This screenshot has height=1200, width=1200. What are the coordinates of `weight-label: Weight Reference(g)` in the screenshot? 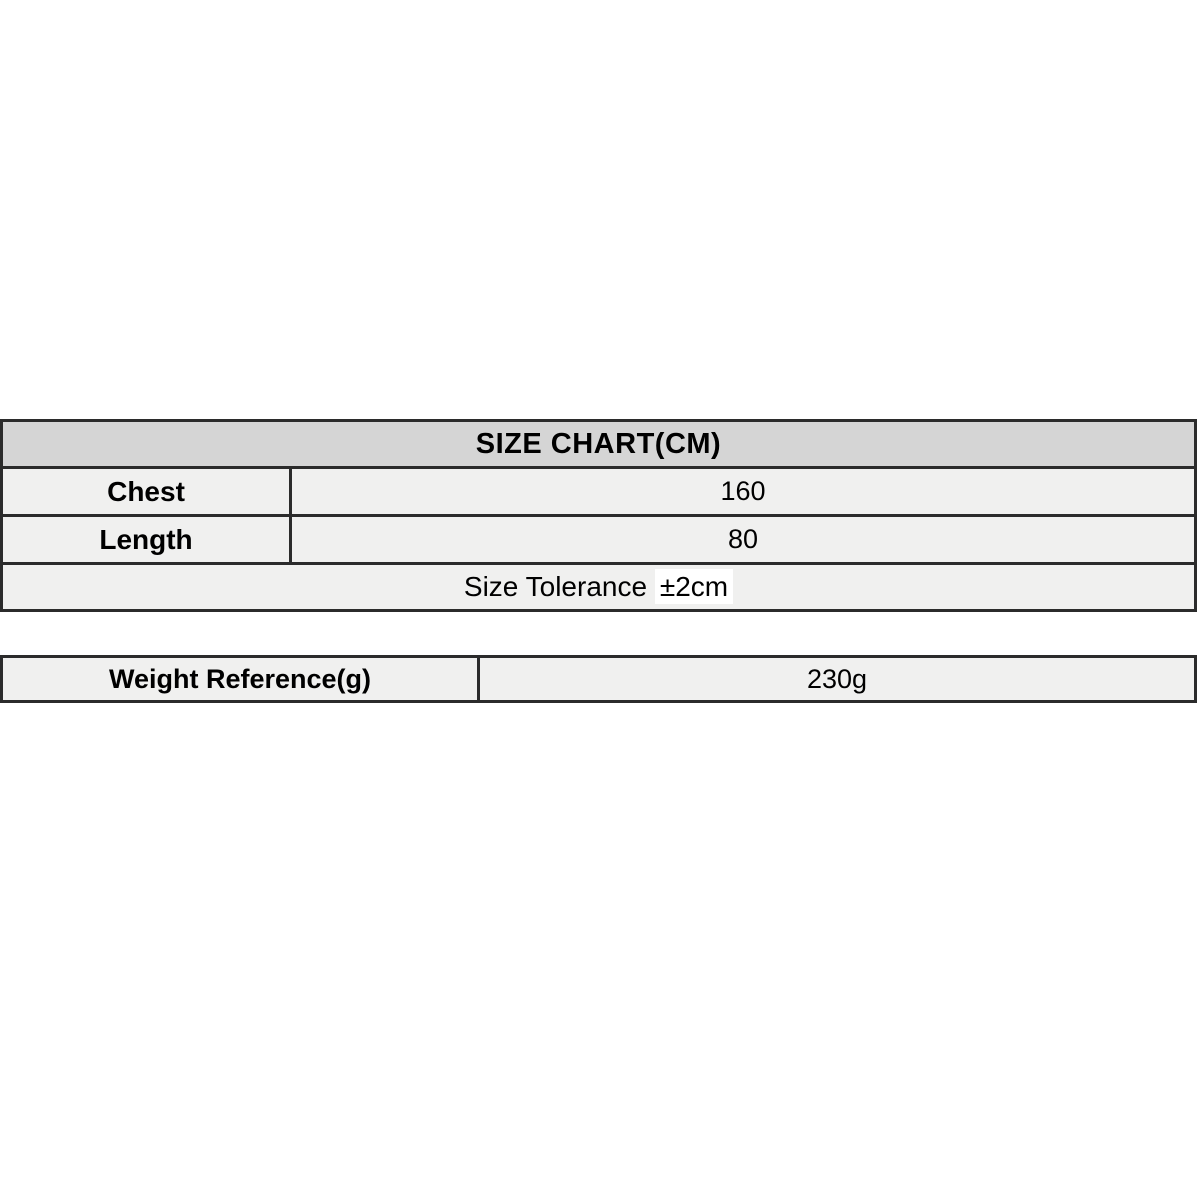 It's located at (240, 679).